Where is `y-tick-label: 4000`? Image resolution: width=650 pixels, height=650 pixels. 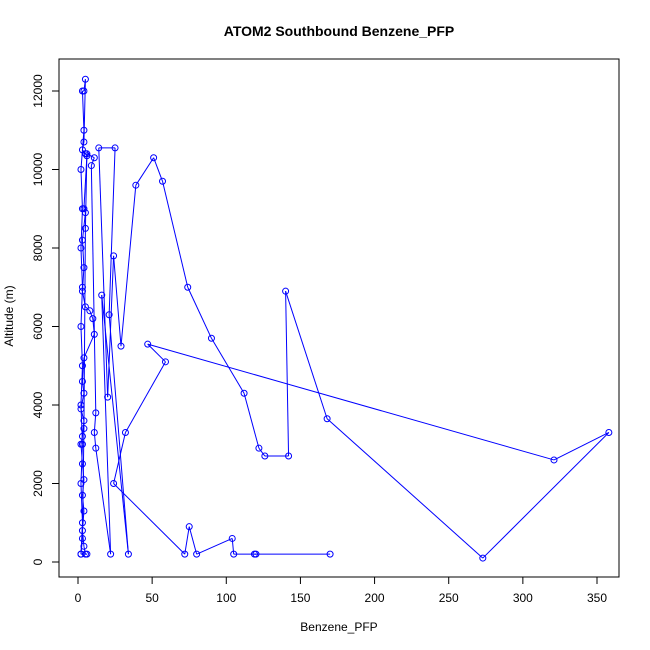
y-tick-label: 4000 is located at coordinates (38, 404).